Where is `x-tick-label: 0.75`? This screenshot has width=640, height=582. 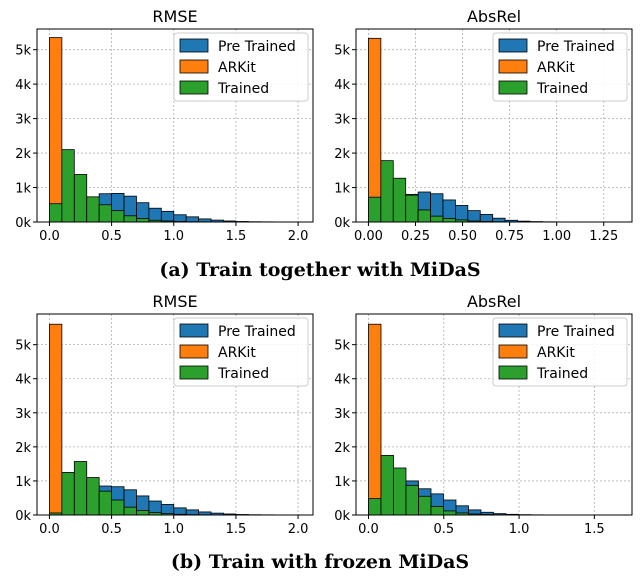
x-tick-label: 0.75 is located at coordinates (509, 236).